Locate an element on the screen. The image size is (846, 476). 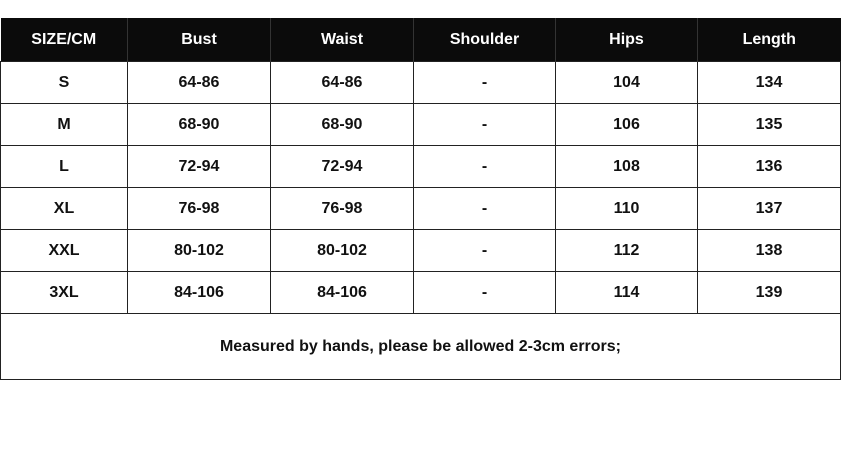
cell-size: XL is located at coordinates (64, 208).